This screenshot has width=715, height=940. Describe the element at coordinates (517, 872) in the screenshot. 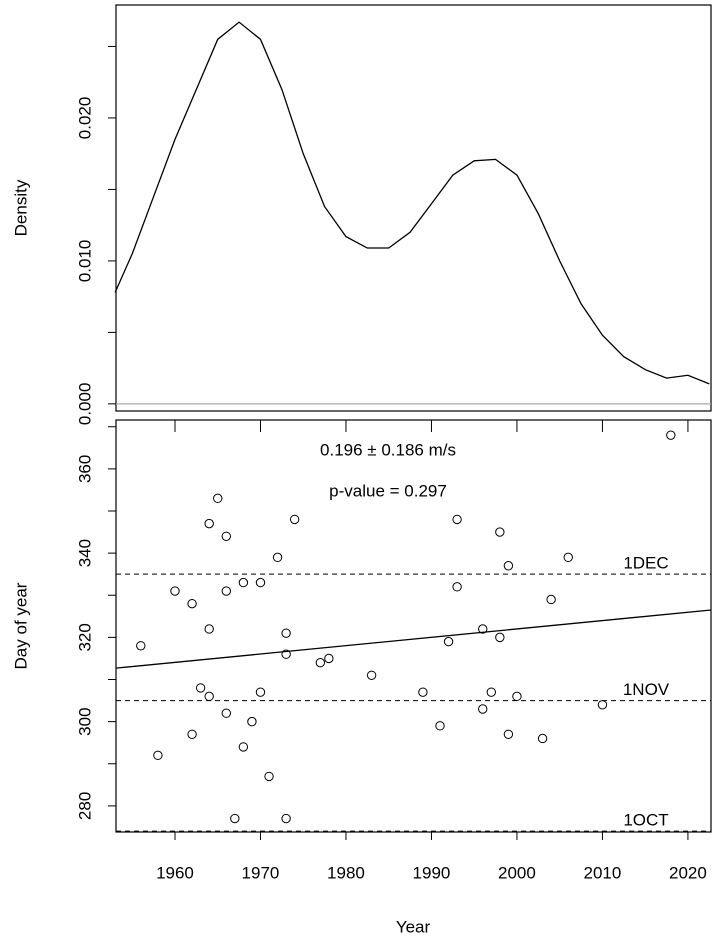

I see `x-tick-label: 2000` at that location.